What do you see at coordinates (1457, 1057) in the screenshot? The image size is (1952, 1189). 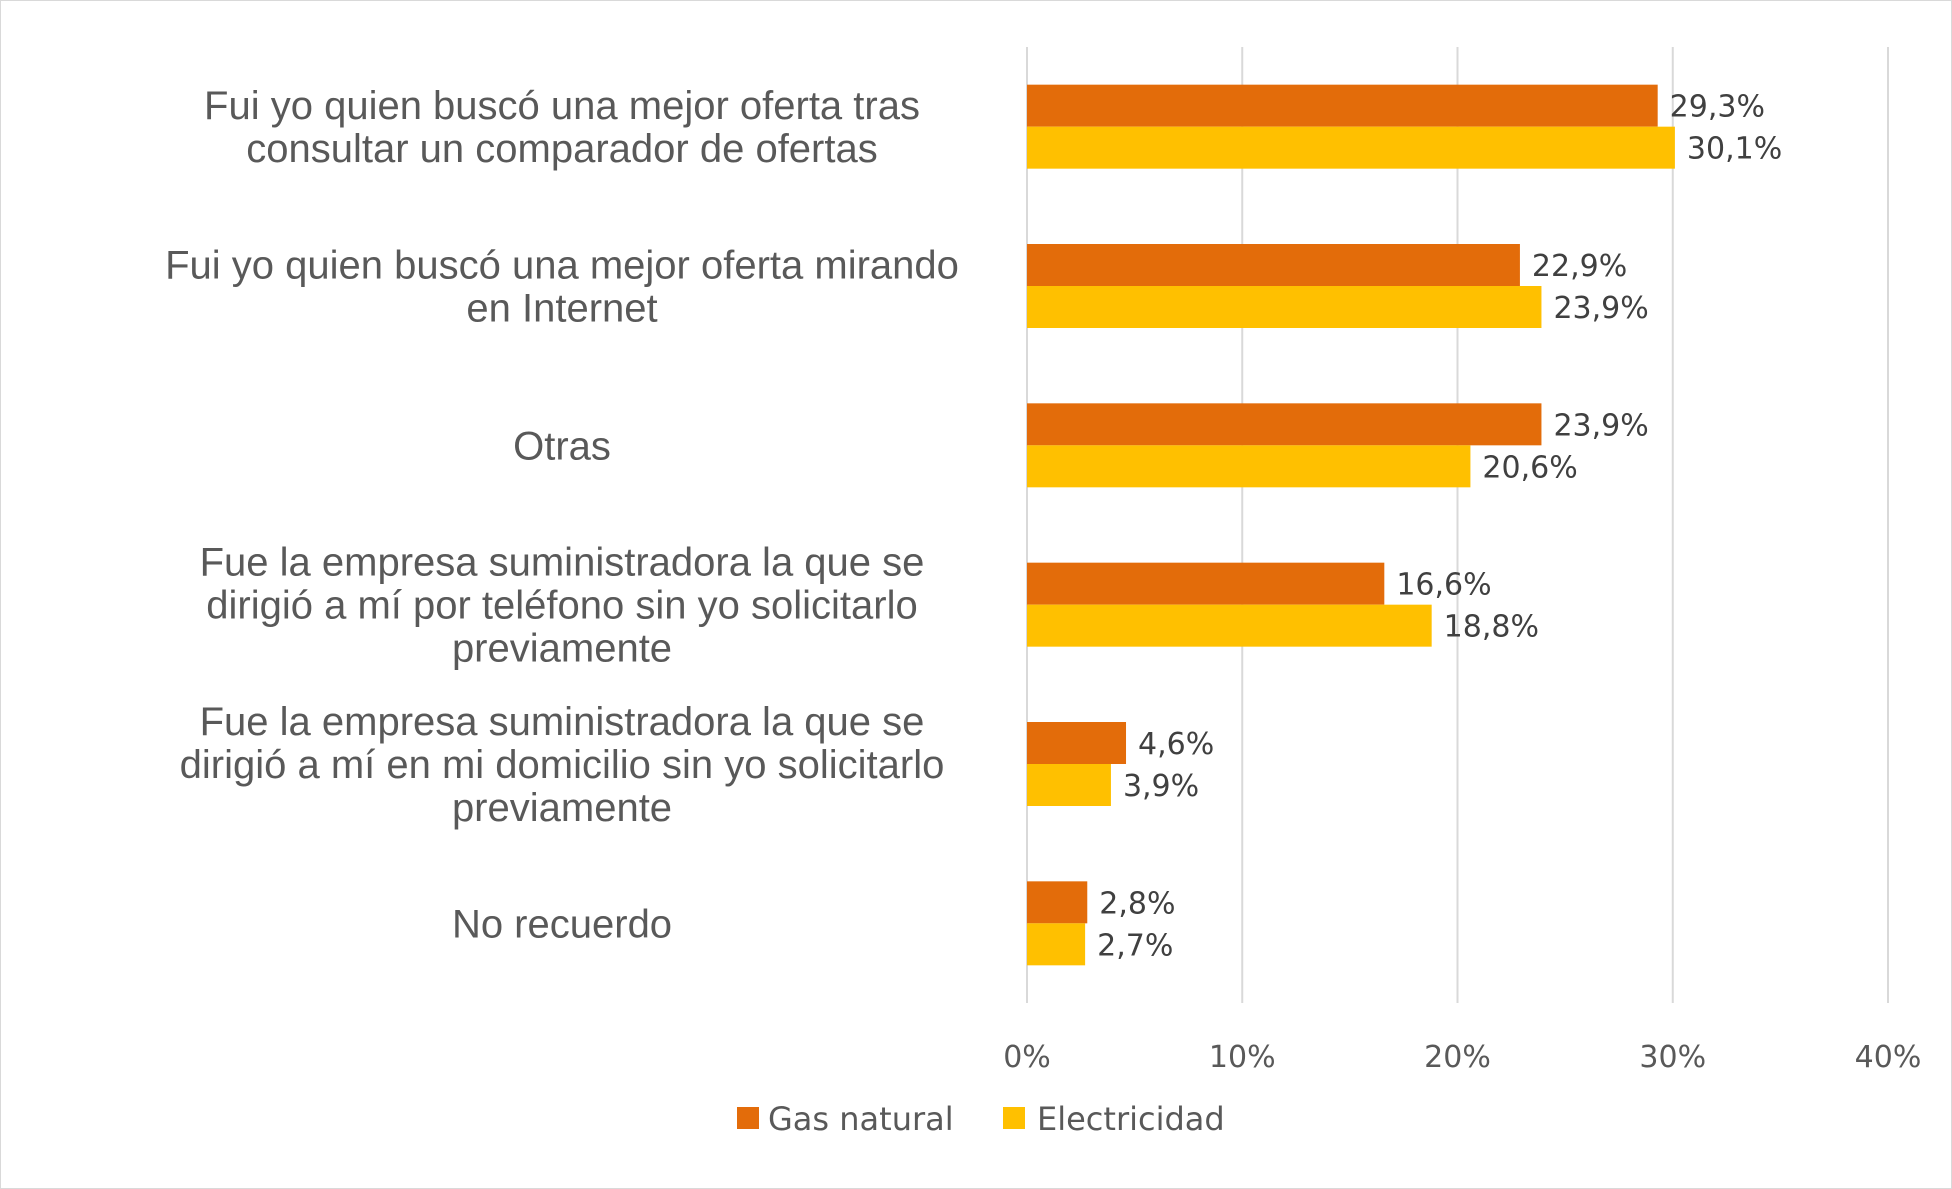 I see `x-tick-label-20: 20%` at bounding box center [1457, 1057].